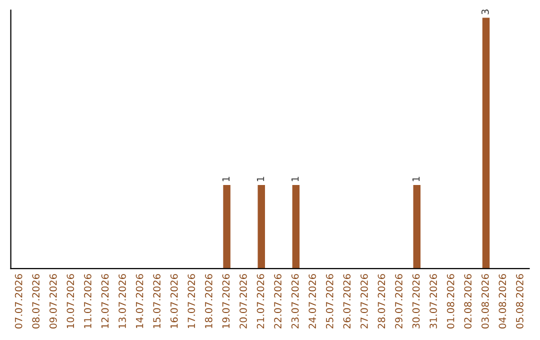 The height and width of the screenshot is (340, 540). Describe the element at coordinates (208, 301) in the screenshot. I see `x-tick-label: 18.07.2026` at that location.